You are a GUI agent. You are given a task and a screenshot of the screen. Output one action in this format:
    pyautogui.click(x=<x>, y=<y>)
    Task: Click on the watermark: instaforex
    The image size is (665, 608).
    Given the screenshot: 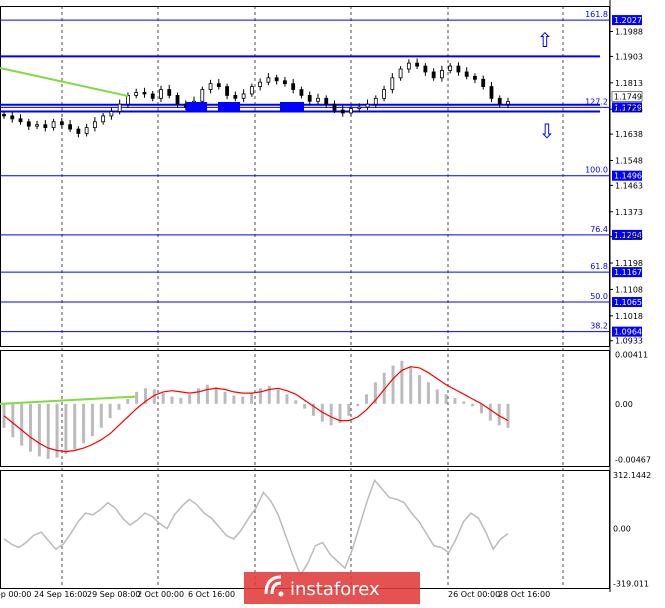 What is the action you would take?
    pyautogui.click(x=332, y=588)
    